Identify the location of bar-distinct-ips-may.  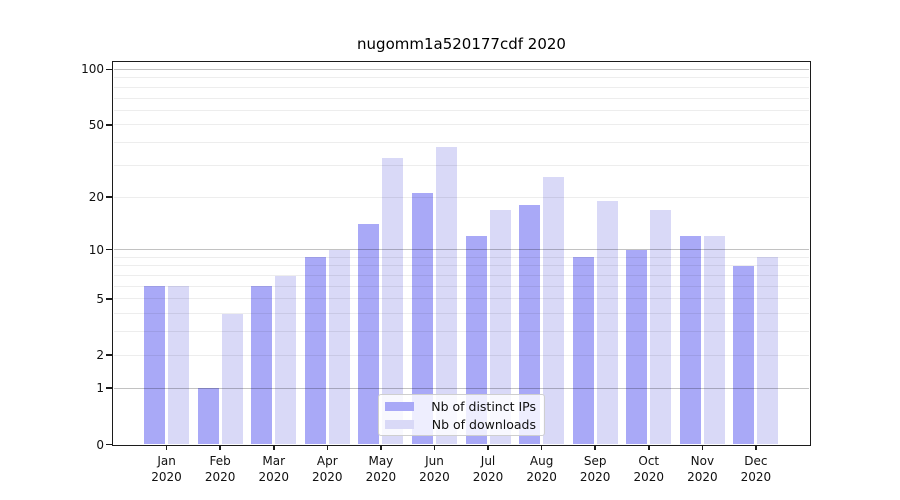
(369, 334).